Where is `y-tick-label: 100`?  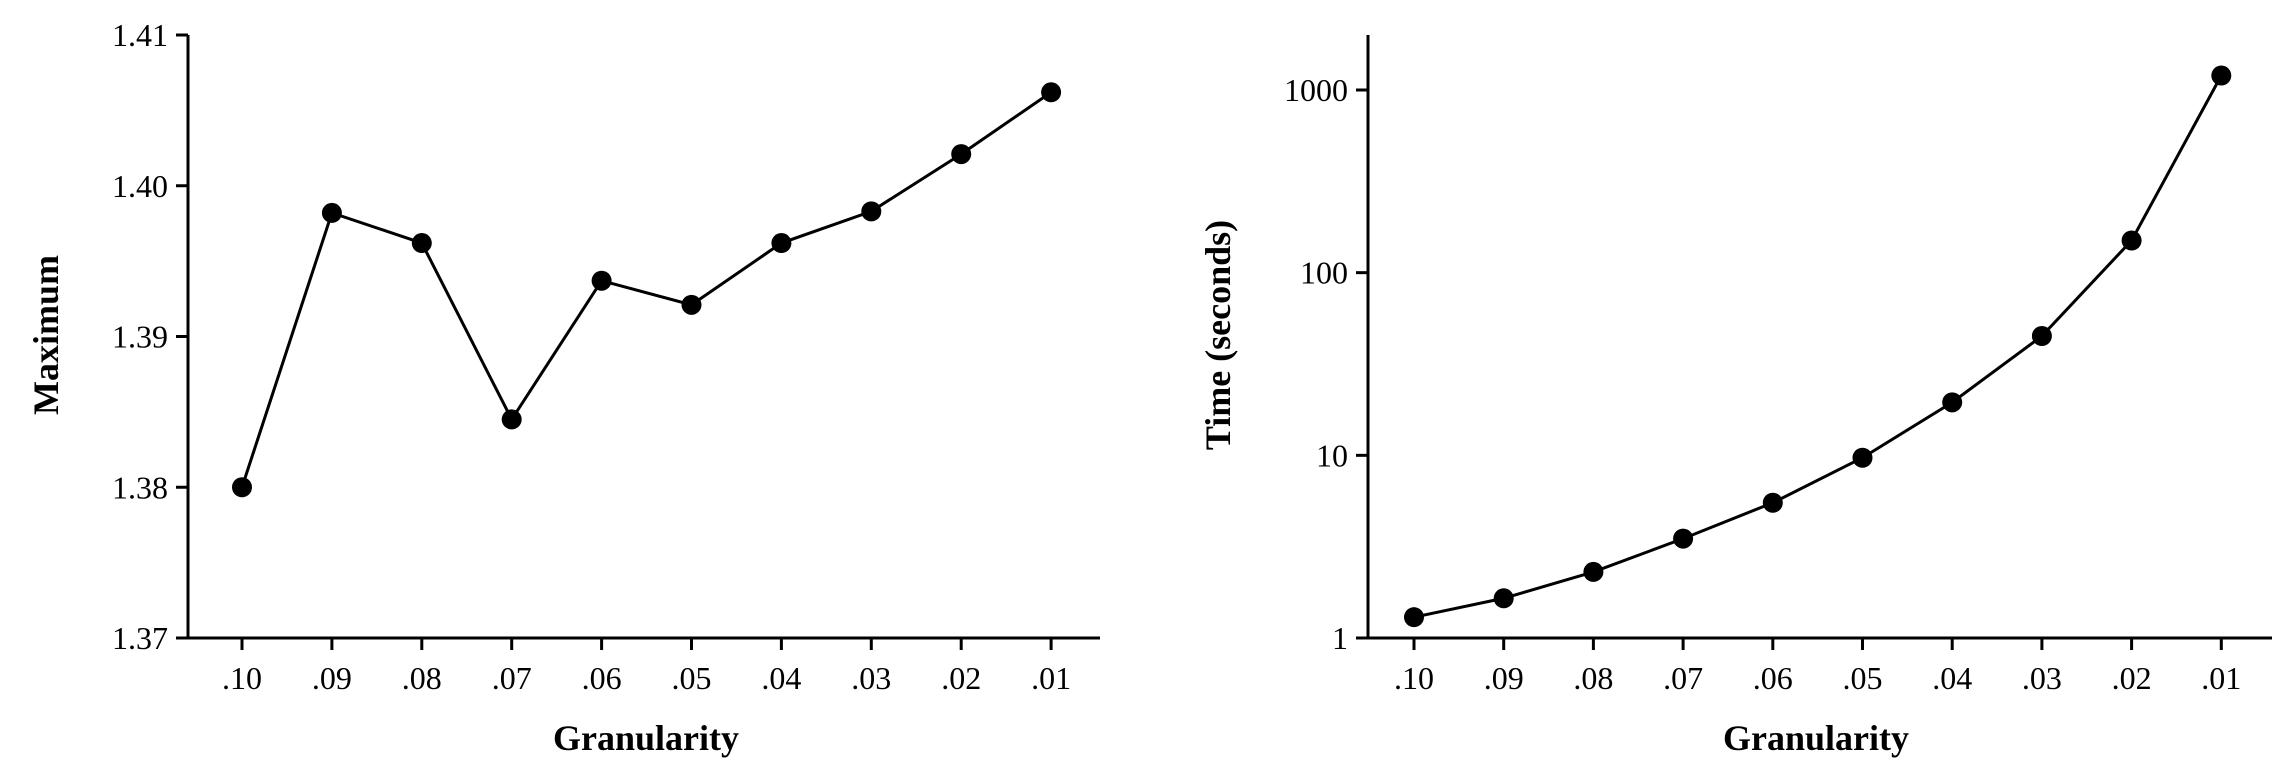
y-tick-label: 100 is located at coordinates (1324, 273).